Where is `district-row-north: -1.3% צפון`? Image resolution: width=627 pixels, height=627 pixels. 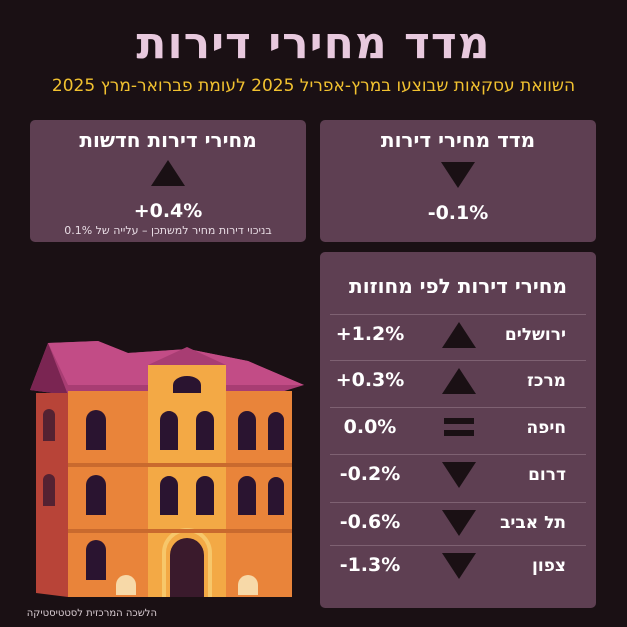 district-row-north: -1.3% צפון is located at coordinates (458, 565).